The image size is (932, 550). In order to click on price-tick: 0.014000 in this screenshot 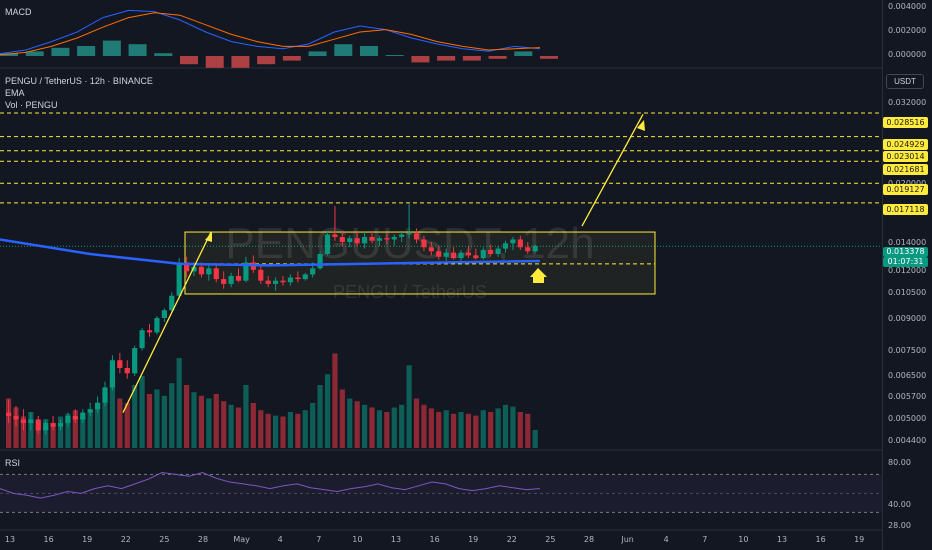, I will do `click(907, 242)`.